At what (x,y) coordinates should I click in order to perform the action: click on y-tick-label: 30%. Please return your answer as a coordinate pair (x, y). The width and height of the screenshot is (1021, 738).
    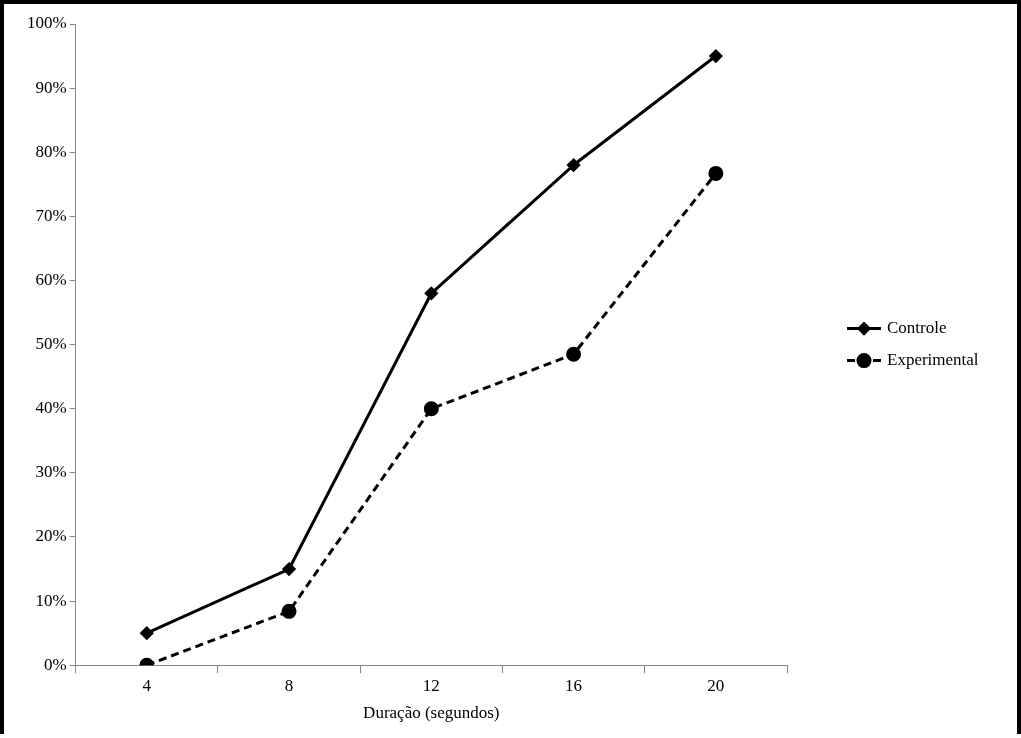
    Looking at the image, I should click on (51, 472).